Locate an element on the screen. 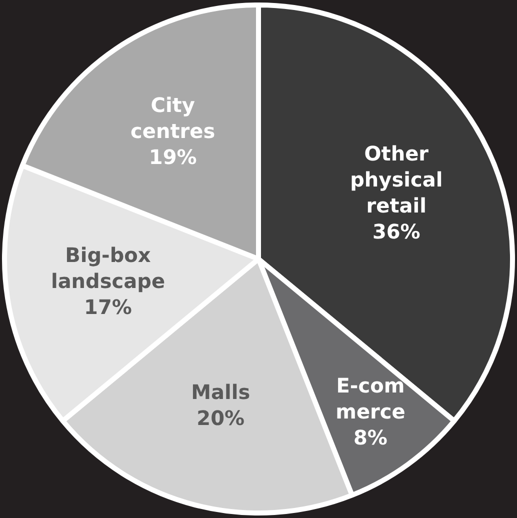  data-label: 17% is located at coordinates (108, 307).